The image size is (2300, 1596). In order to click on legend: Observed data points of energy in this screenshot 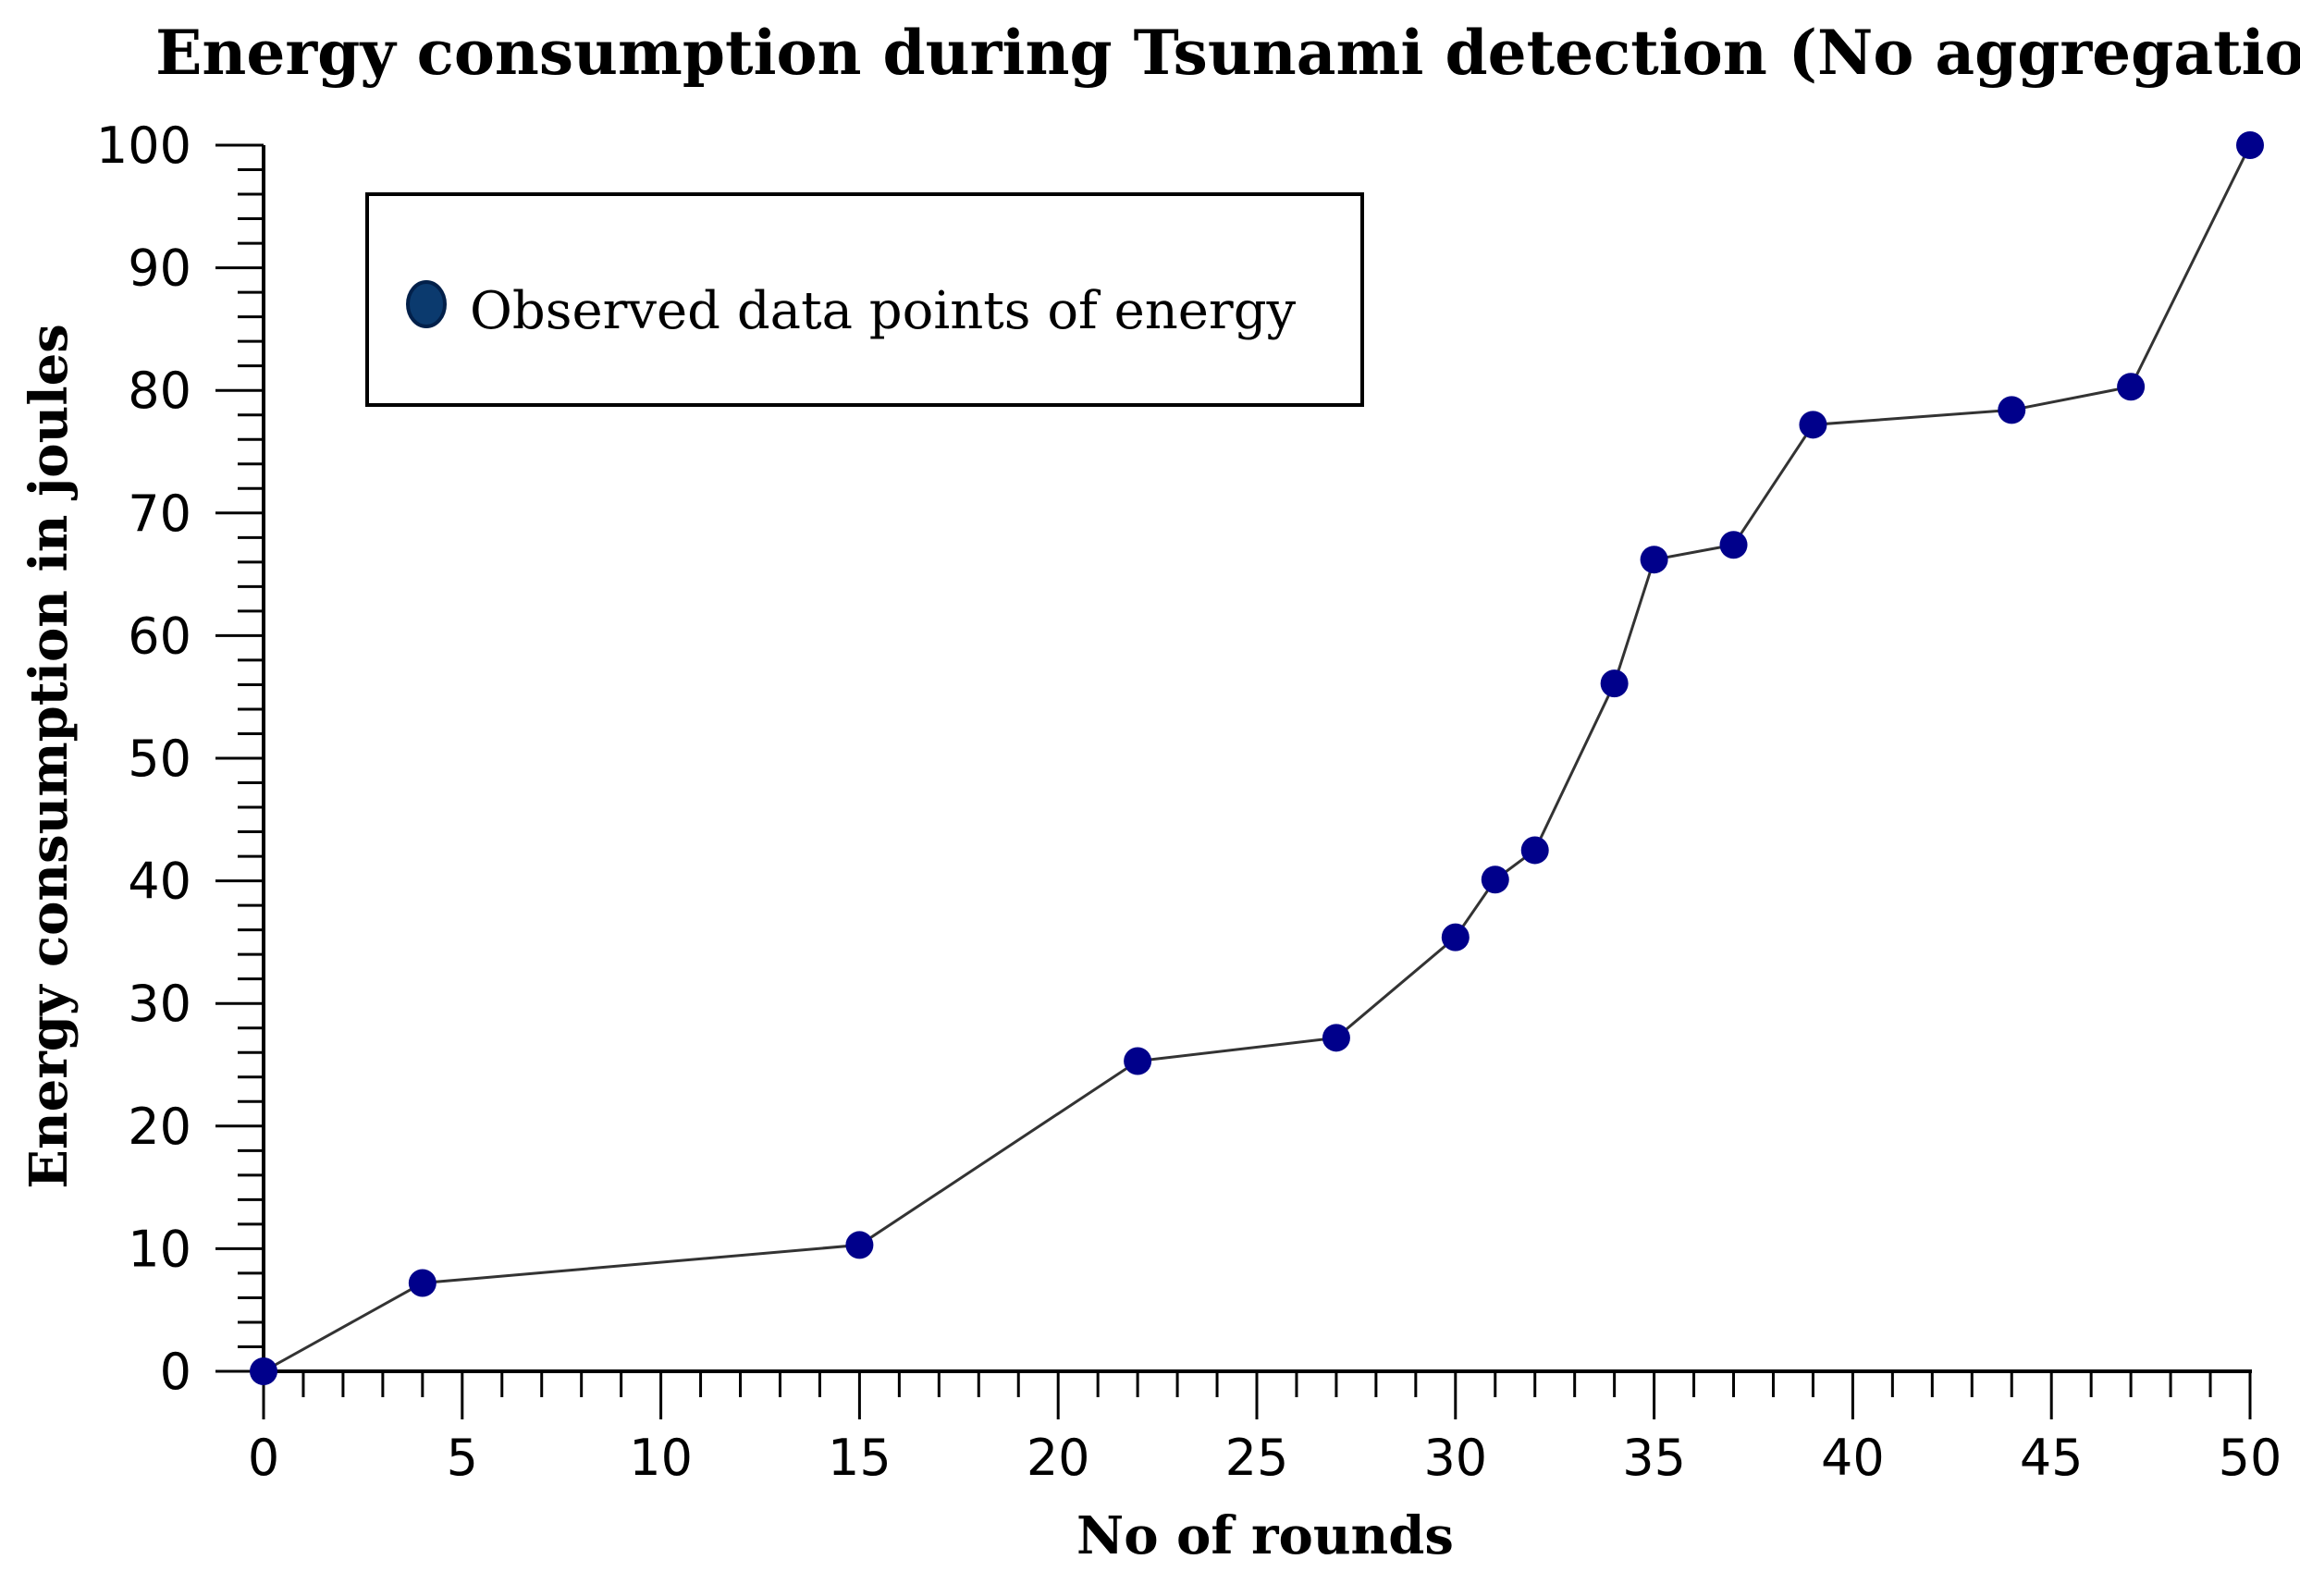, I will do `click(864, 299)`.